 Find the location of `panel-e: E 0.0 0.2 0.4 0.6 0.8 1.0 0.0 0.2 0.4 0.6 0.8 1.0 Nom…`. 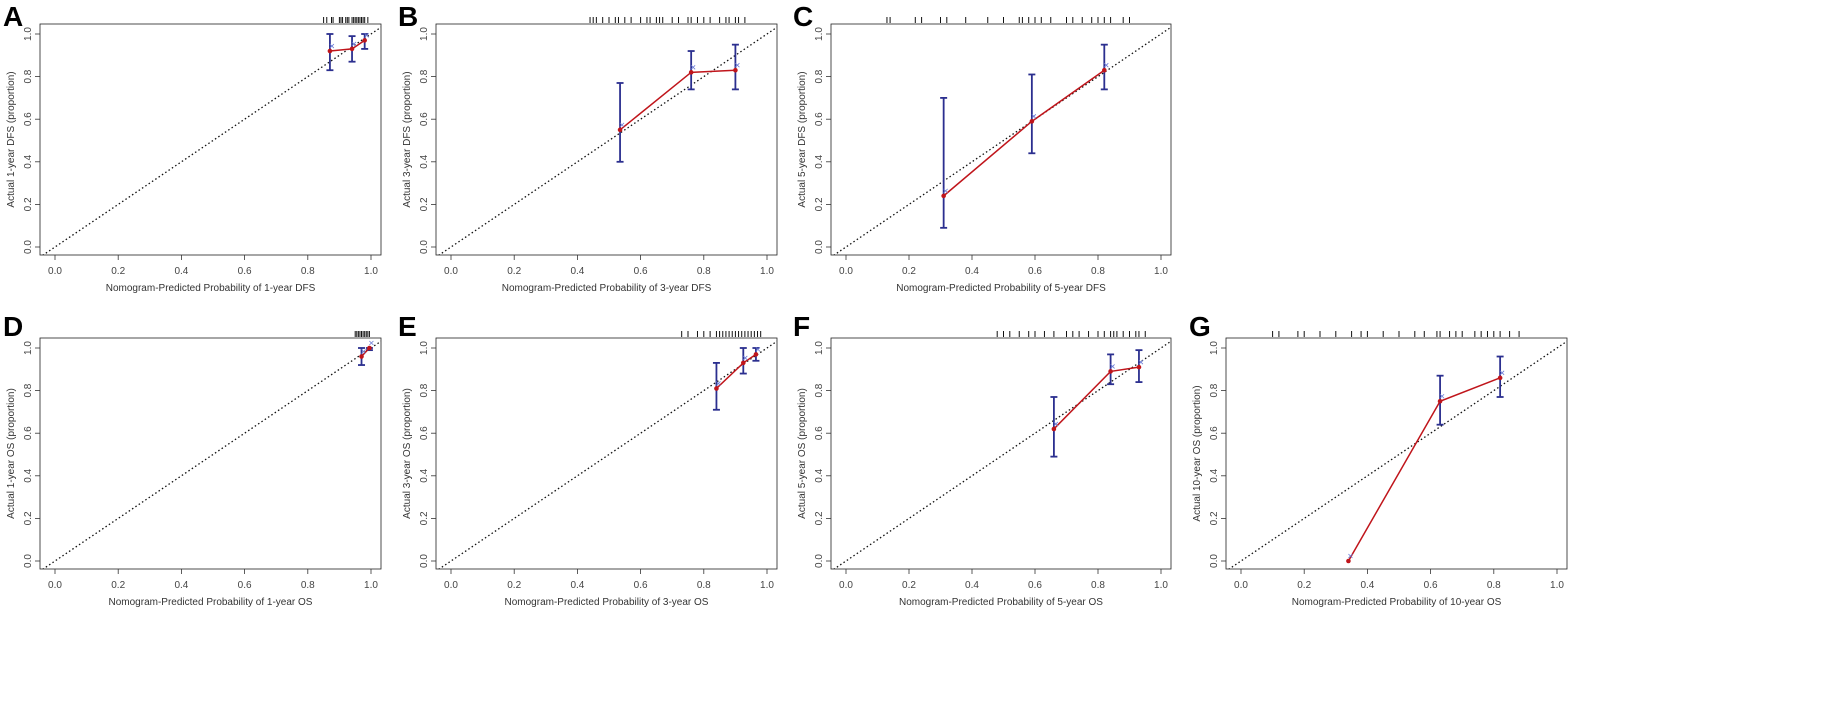

panel-e: E 0.0 0.2 0.4 0.6 0.8 1.0 0.0 0.2 0.4 0.6 0.8 1.0 Nom… is located at coordinates (588, 459).